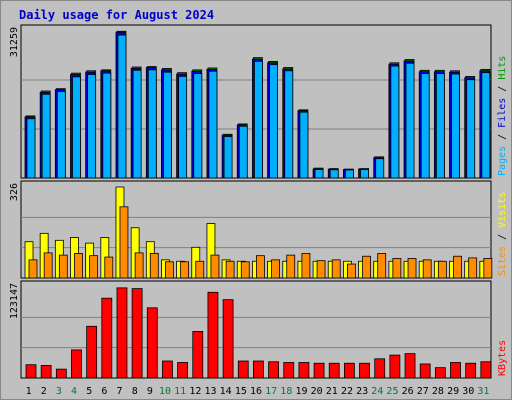  What do you see at coordinates (89, 391) in the screenshot?
I see `x-tick-label: 5` at bounding box center [89, 391].